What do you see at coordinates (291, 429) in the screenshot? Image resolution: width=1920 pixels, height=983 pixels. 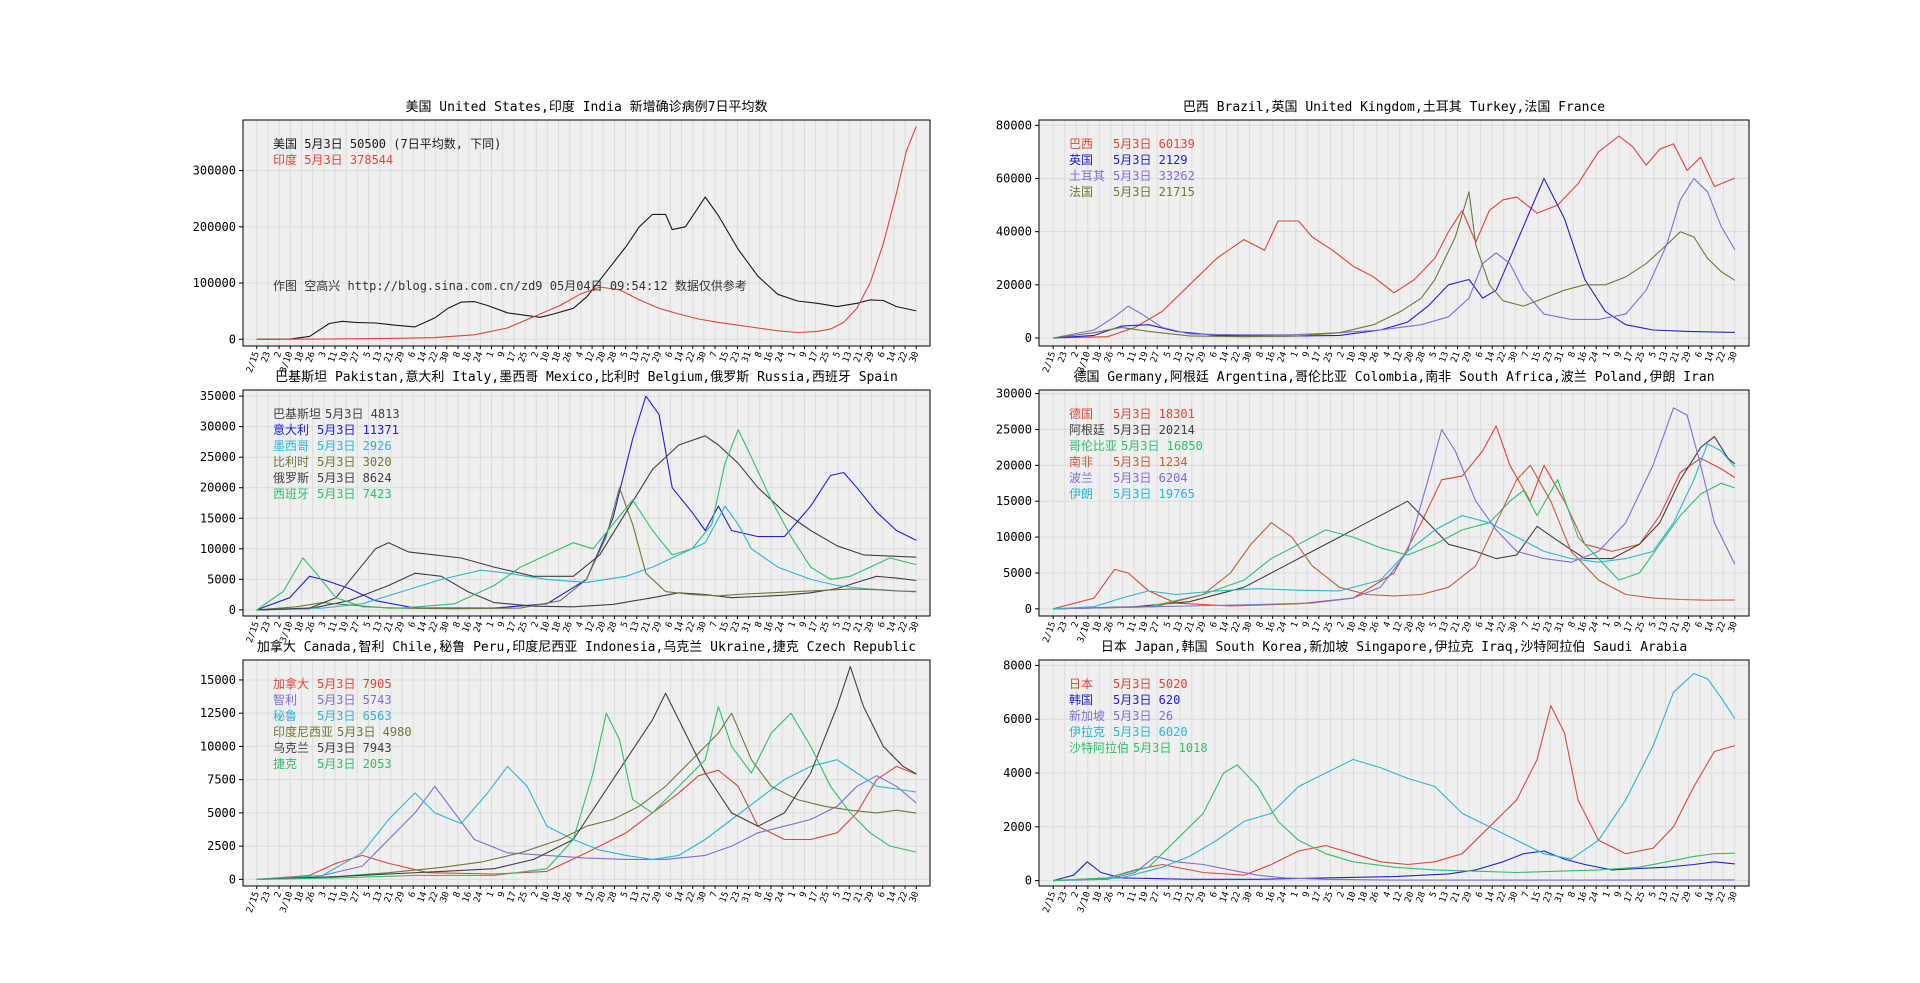 I see `legend-name: 意大利` at bounding box center [291, 429].